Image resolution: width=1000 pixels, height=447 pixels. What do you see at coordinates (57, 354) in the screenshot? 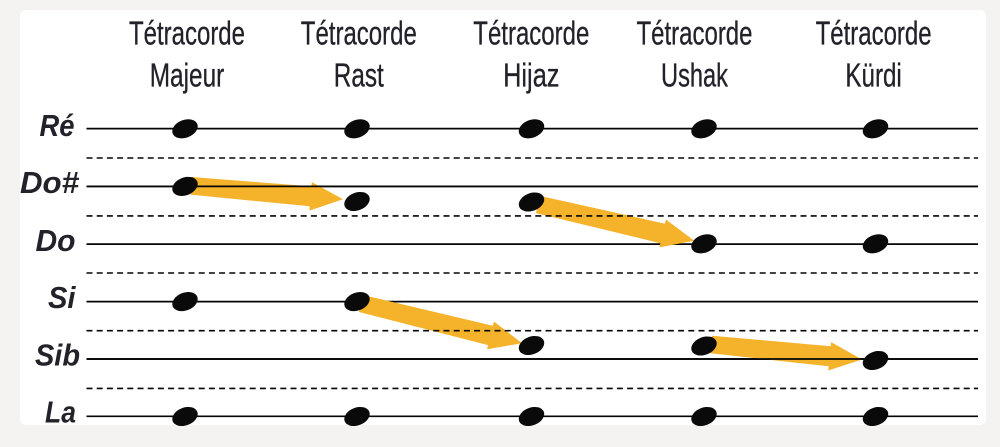
I see `svg-text: Sib` at bounding box center [57, 354].